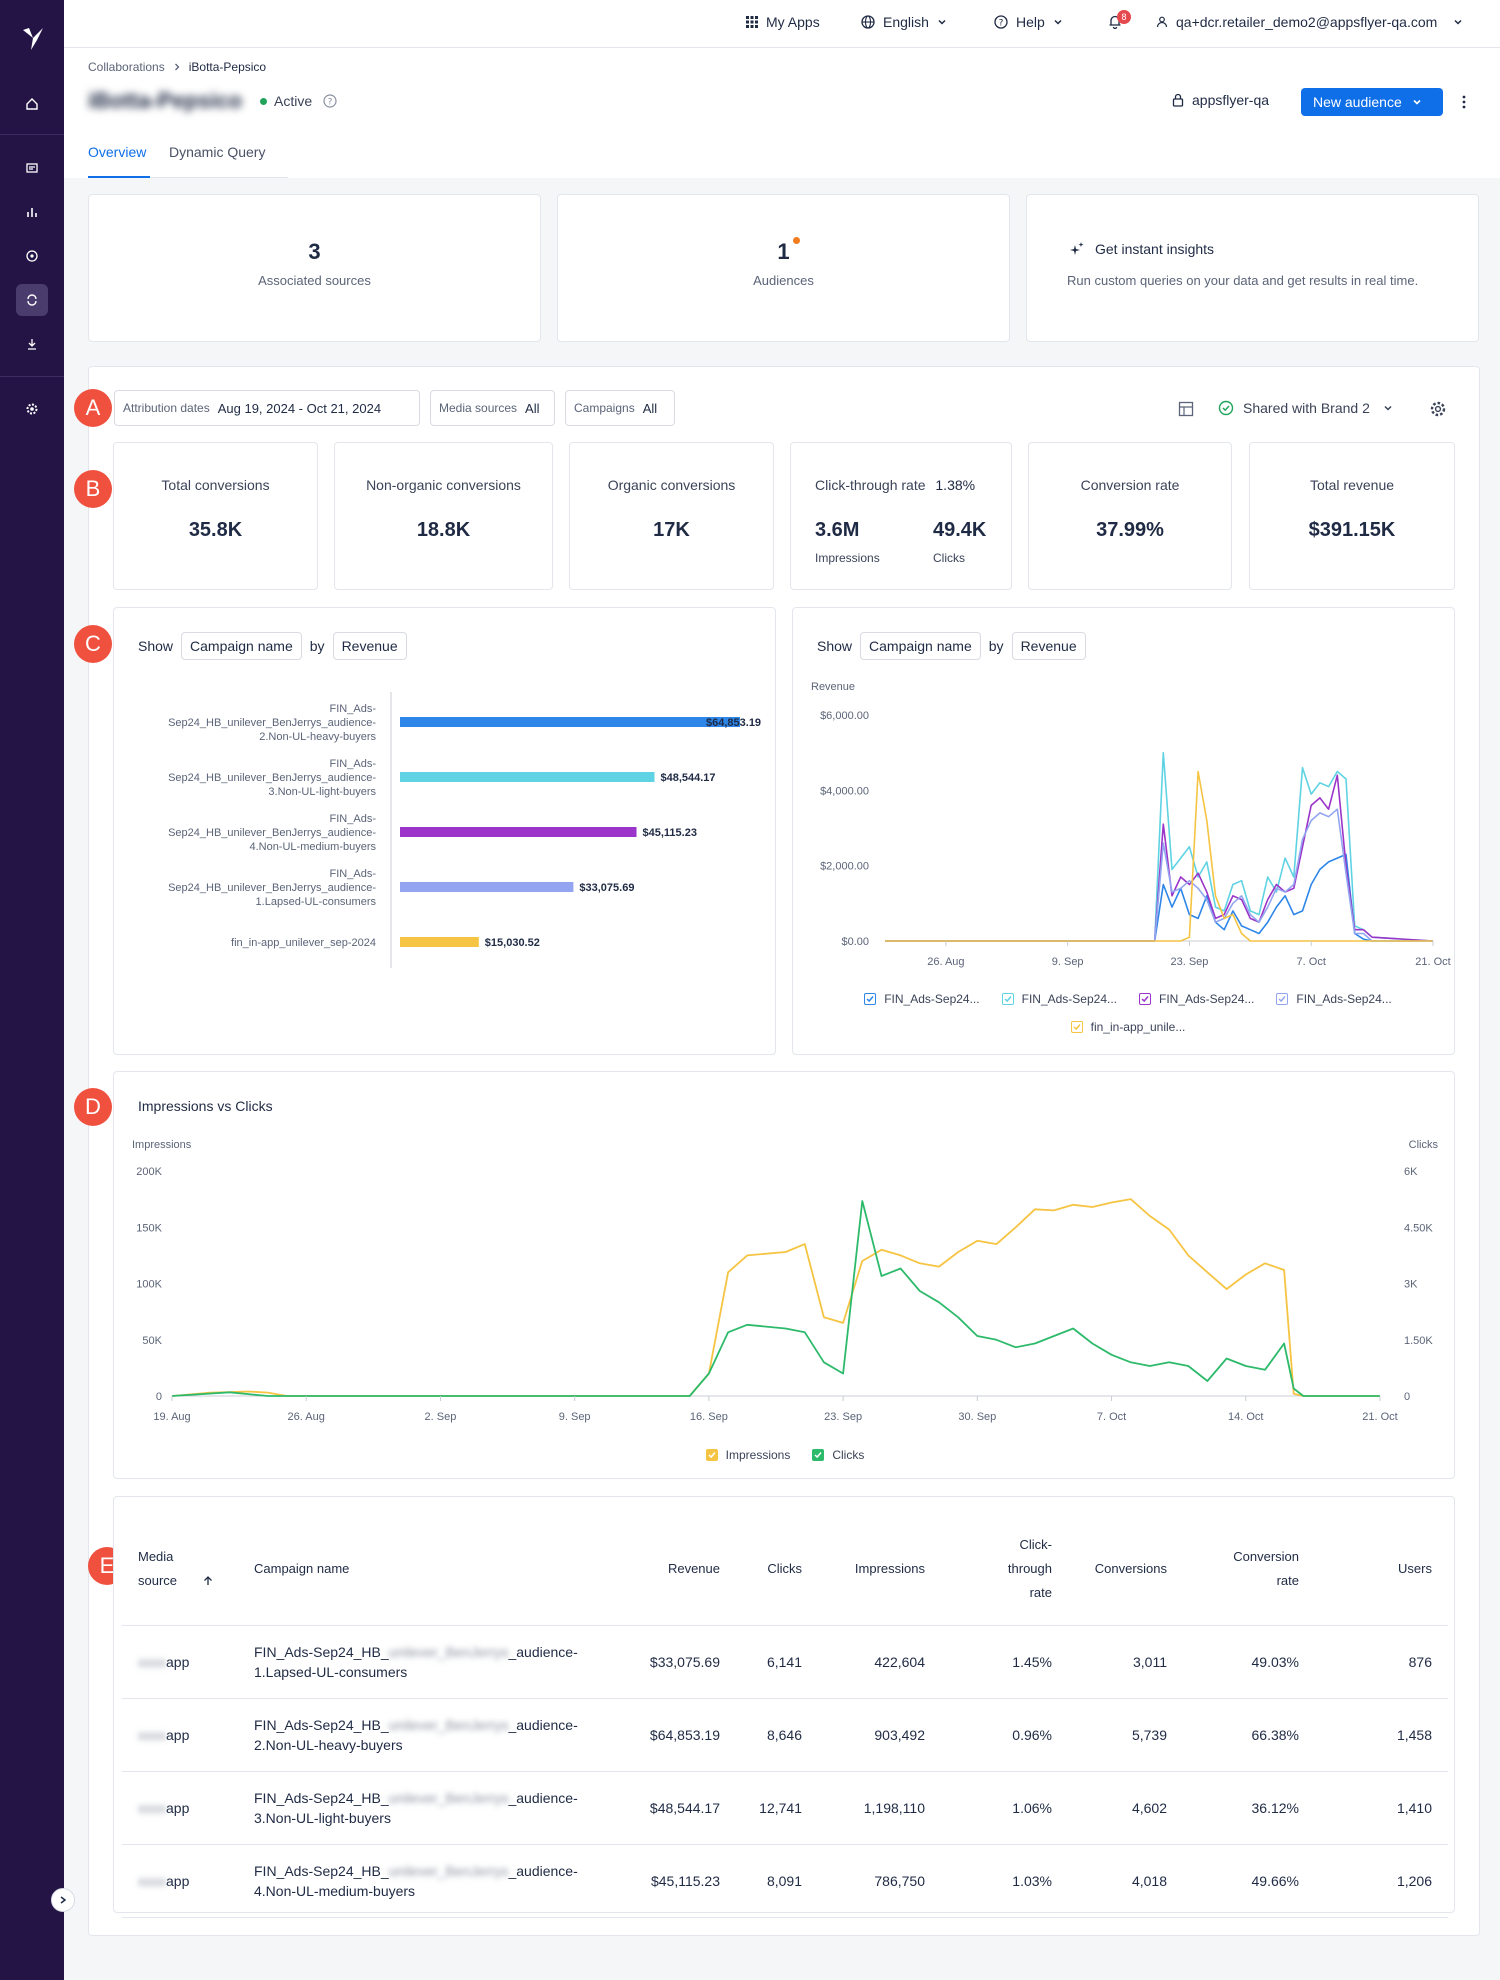  I want to click on help-menu: ? Help, so click(1028, 22).